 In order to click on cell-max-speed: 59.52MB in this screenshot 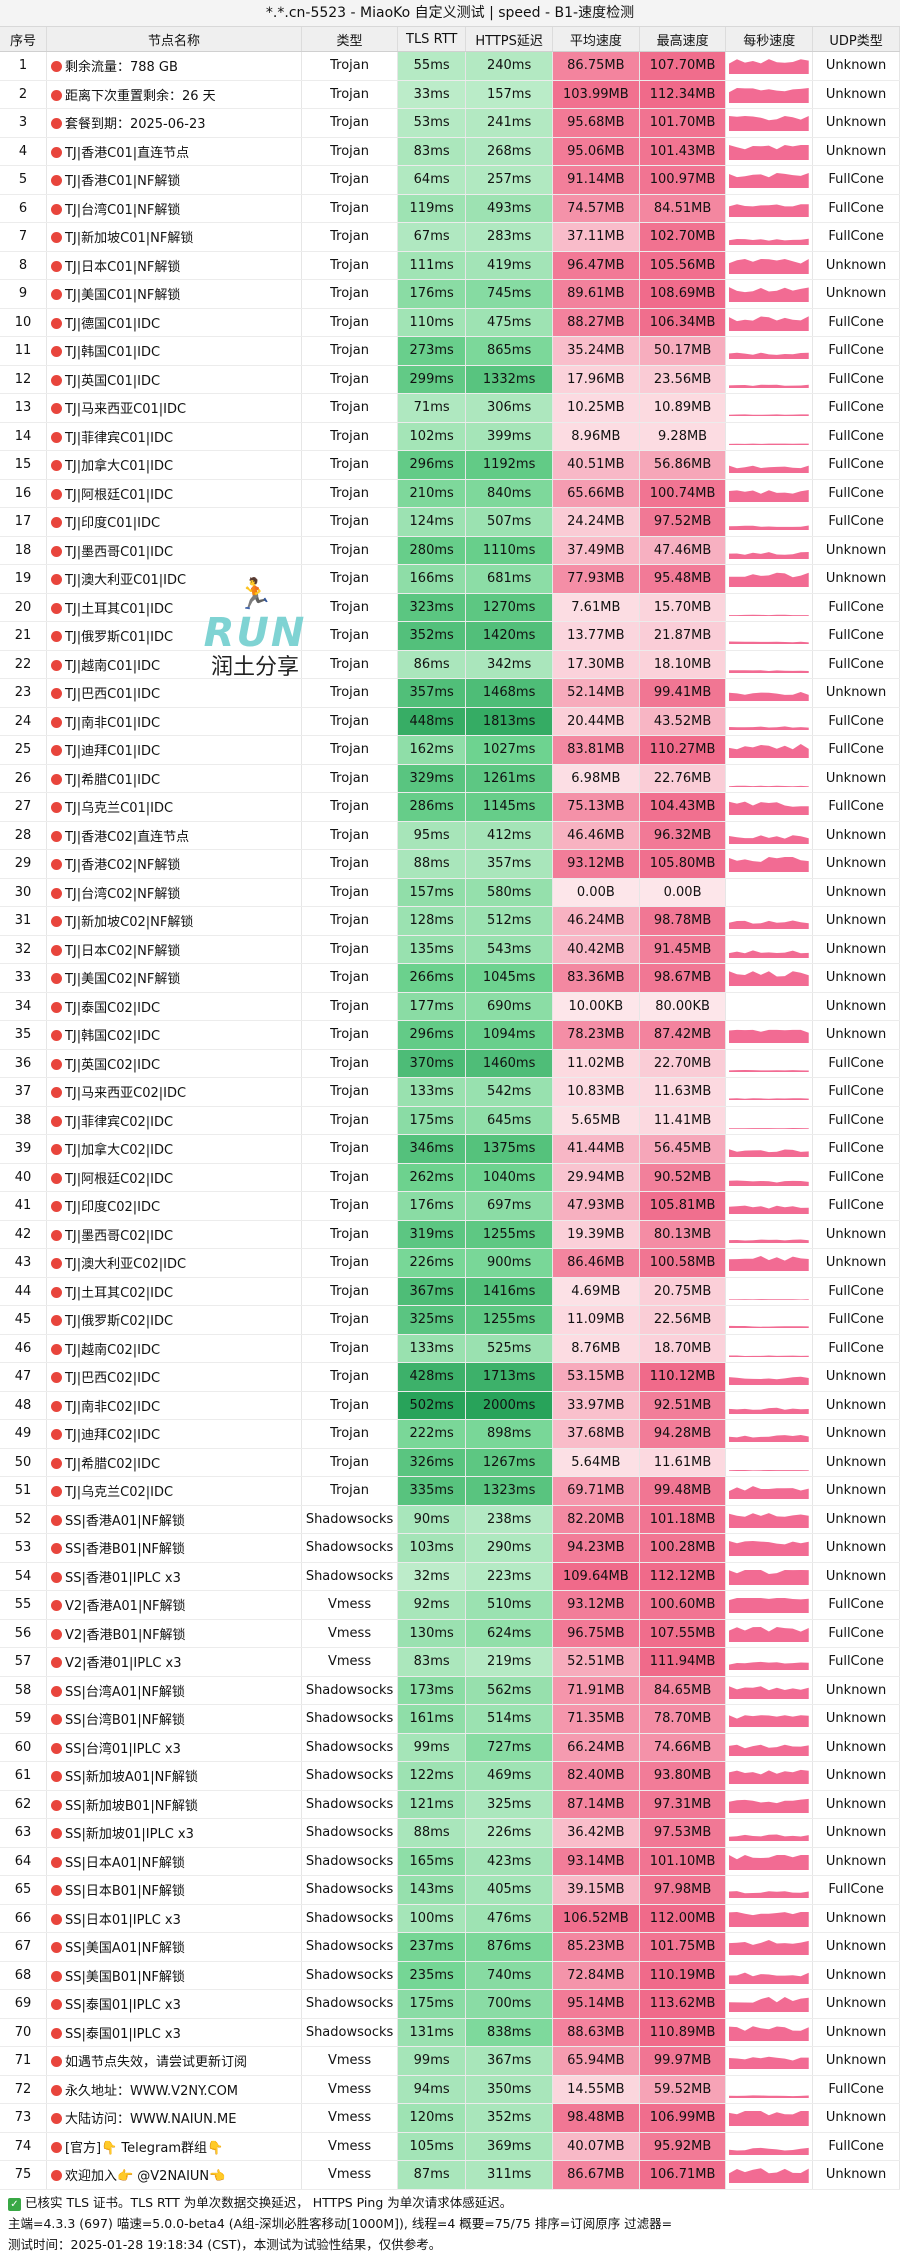, I will do `click(683, 2089)`.